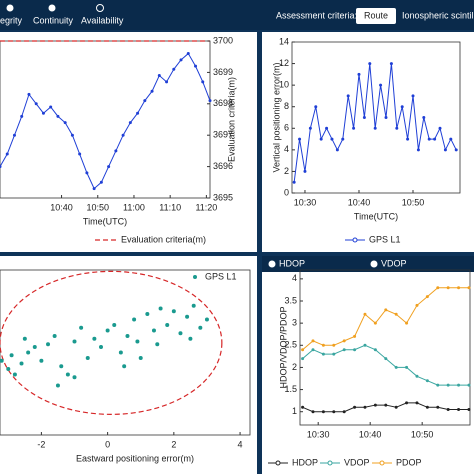  Describe the element at coordinates (292, 263) in the screenshot. I see `toggle: HDOP` at that location.